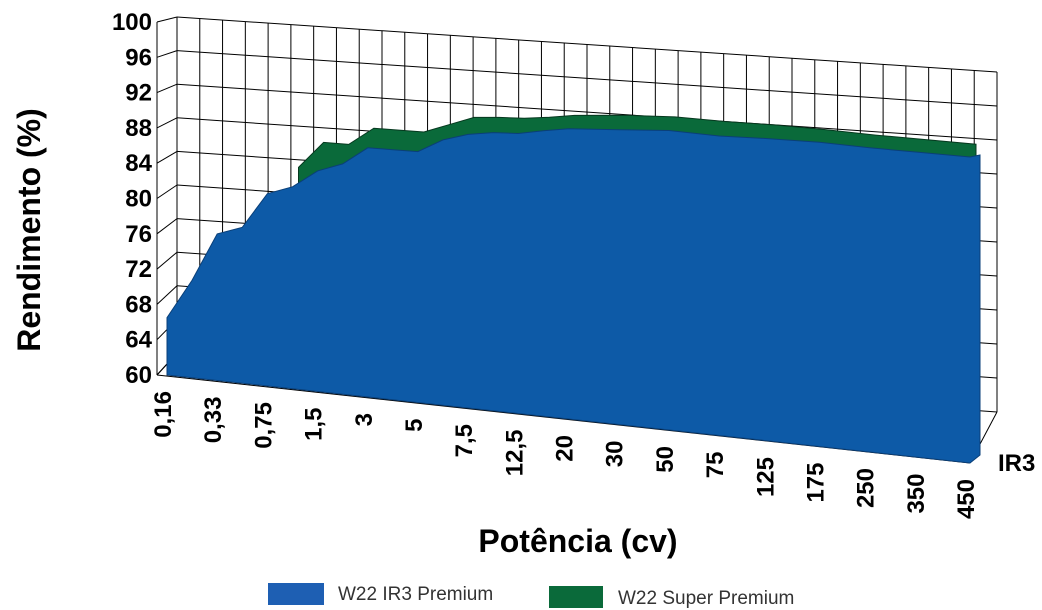 This screenshot has width=1042, height=610. What do you see at coordinates (531, 596) in the screenshot?
I see `legend: W22 IR3 Premium W22 Super Premium` at bounding box center [531, 596].